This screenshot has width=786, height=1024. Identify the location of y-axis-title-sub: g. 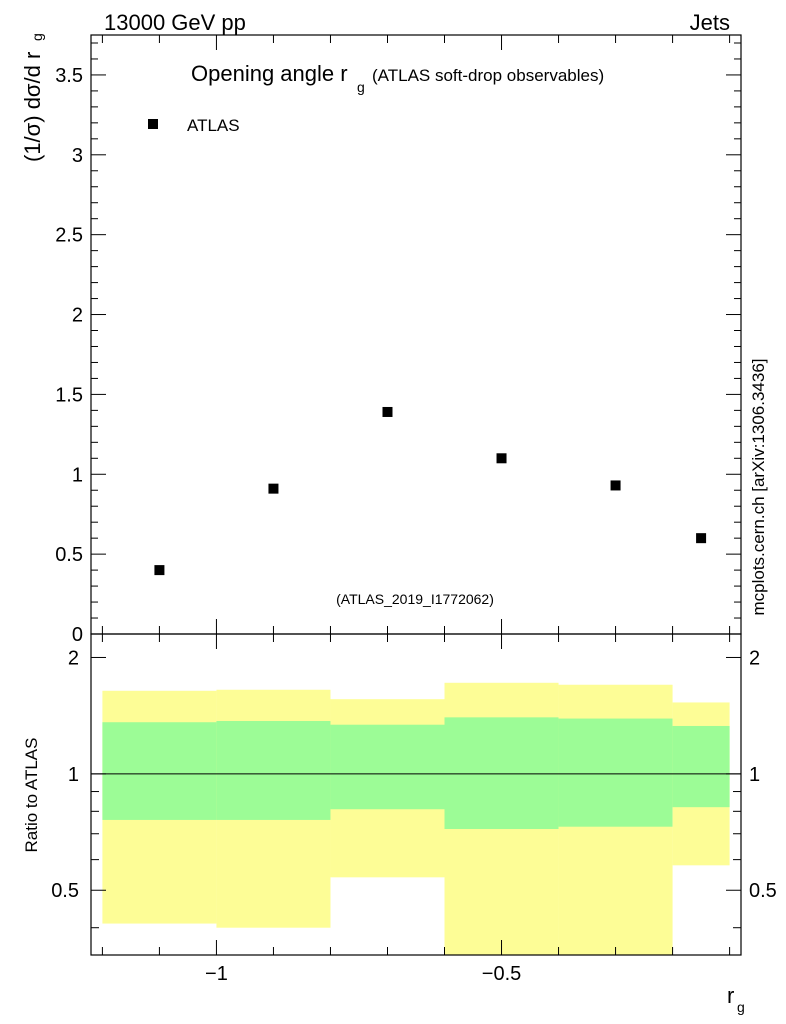
(37, 37).